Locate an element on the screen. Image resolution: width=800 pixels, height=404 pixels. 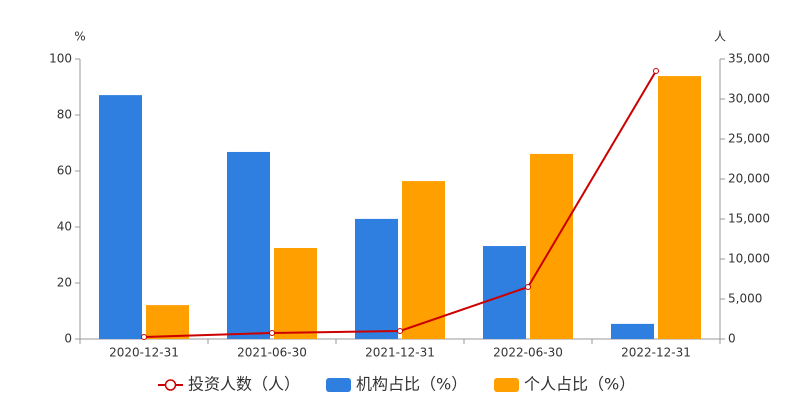
y-tick-label: 20 is located at coordinates (64, 283).